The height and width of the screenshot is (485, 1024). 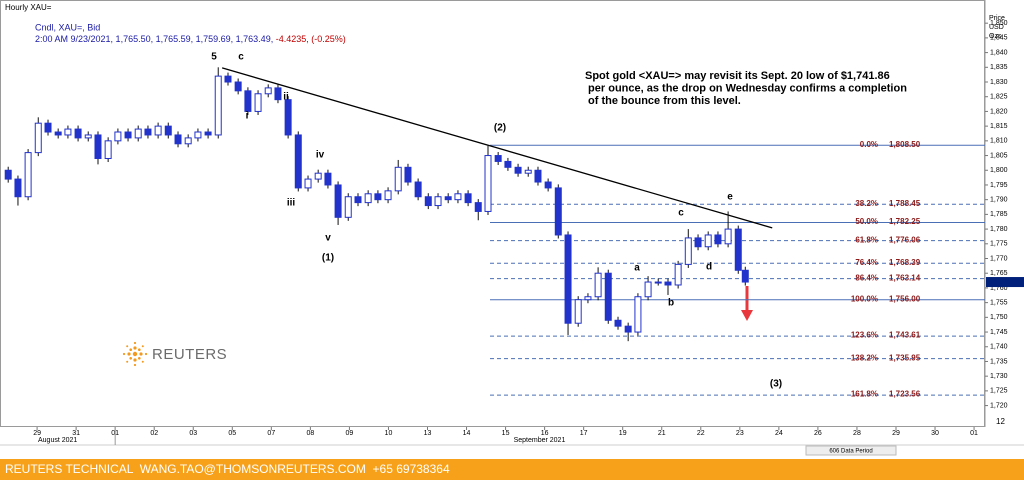 What do you see at coordinates (28, 7) in the screenshot?
I see `chart-title: Hourly XAU=` at bounding box center [28, 7].